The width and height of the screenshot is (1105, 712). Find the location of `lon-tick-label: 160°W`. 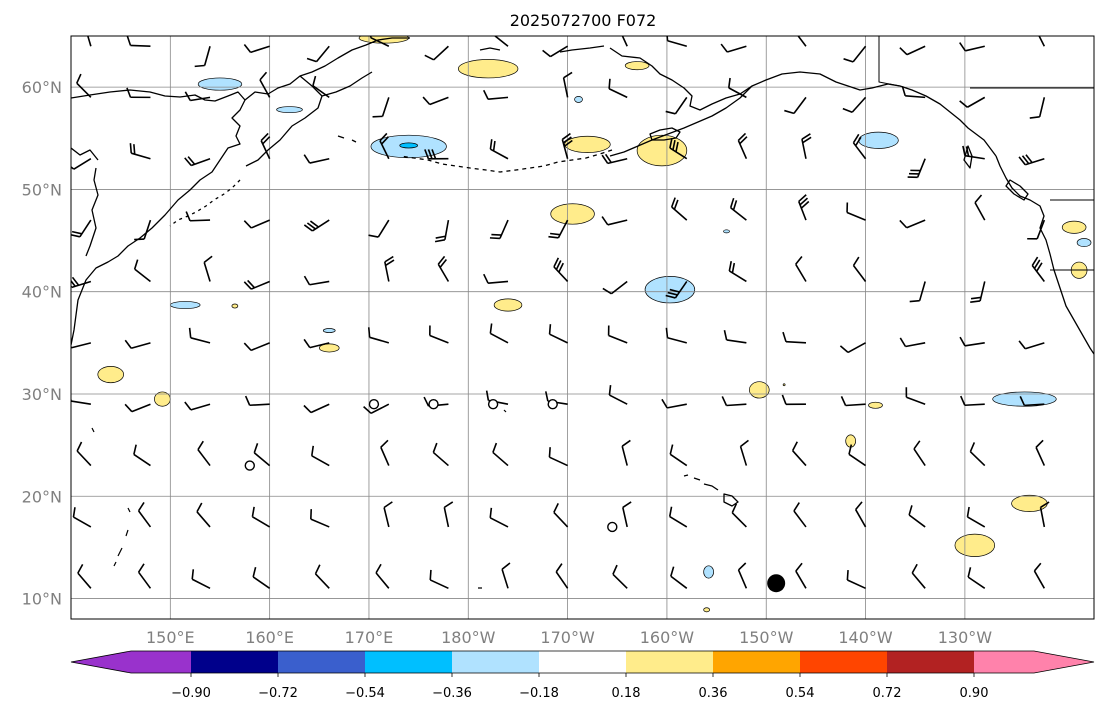

lon-tick-label: 160°W is located at coordinates (667, 637).